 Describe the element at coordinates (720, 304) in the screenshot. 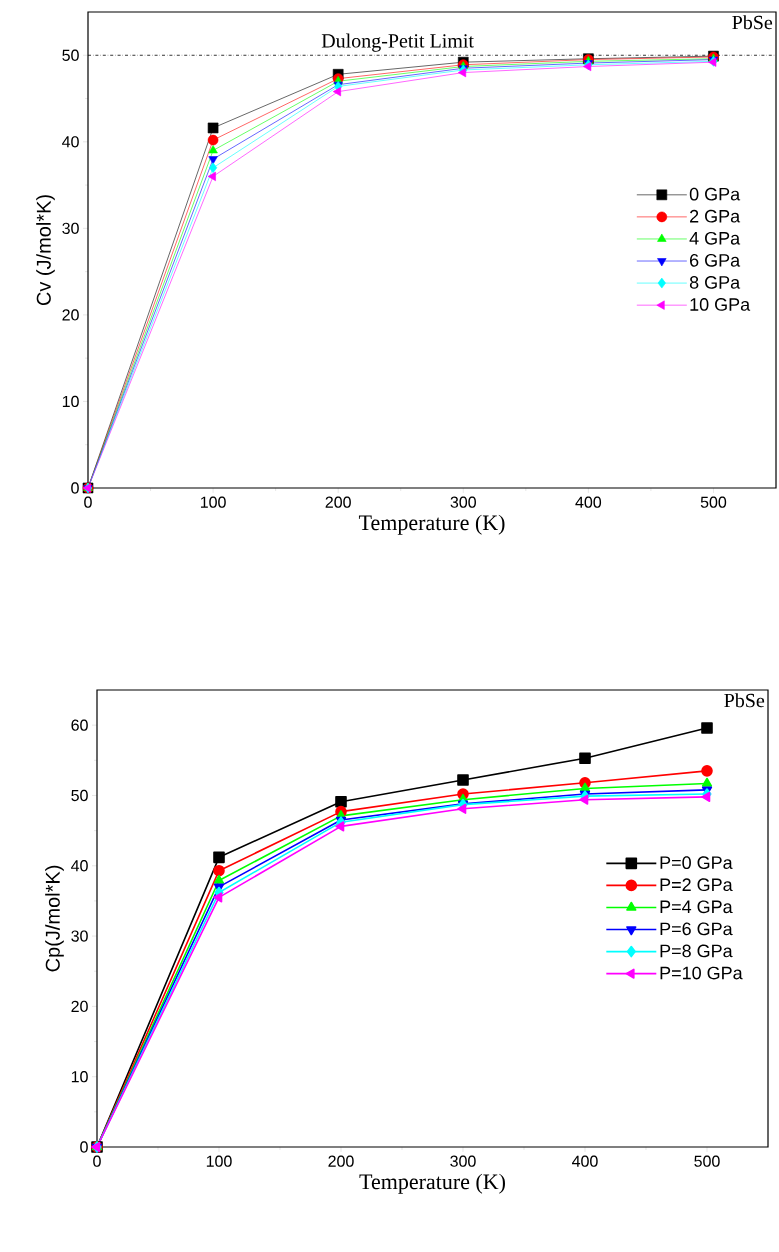

I see `legend-label: 10 GPa` at that location.